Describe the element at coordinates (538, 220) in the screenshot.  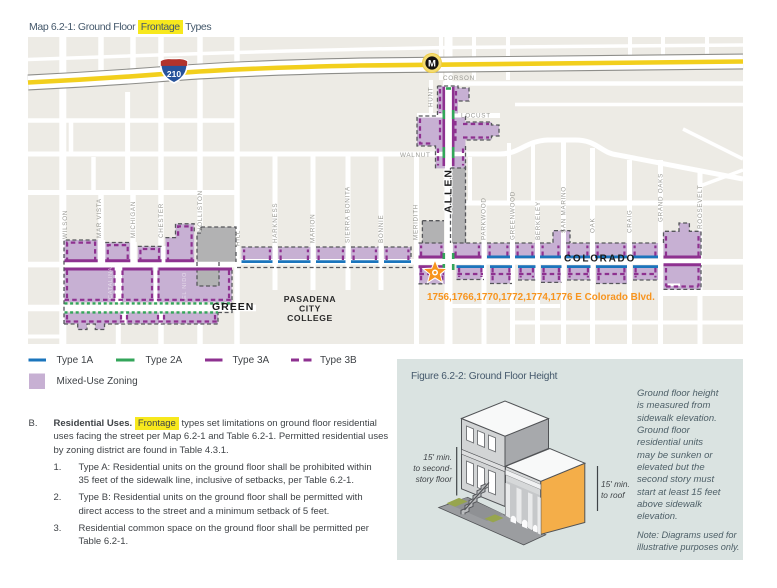
I see `svg-text: BERKELEY` at that location.